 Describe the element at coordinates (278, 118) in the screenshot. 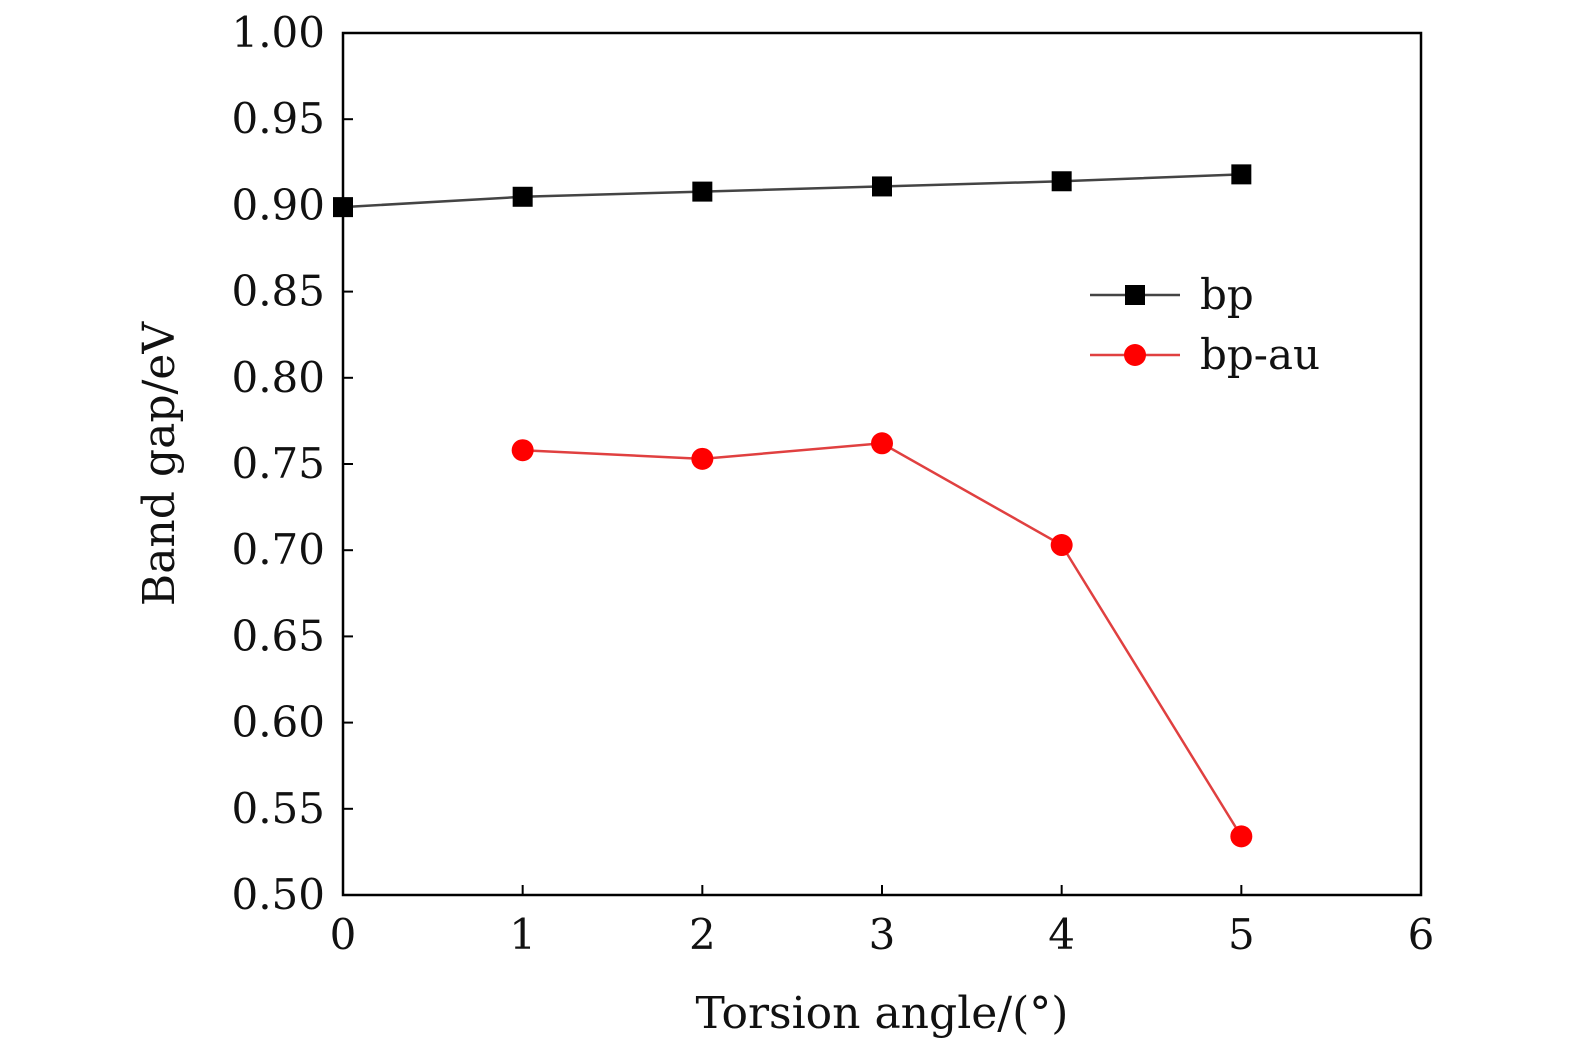

I see `y-tick-label: 0.95` at that location.